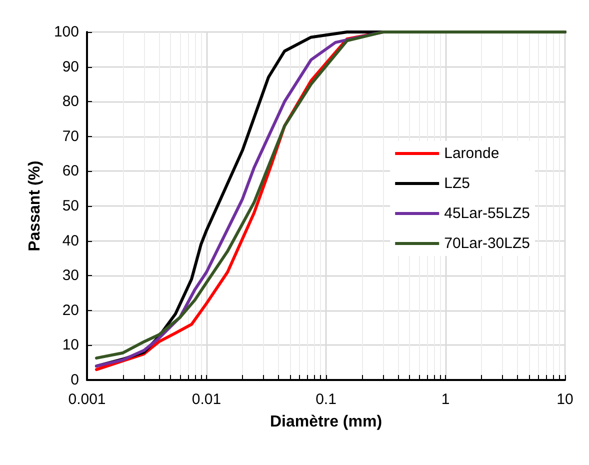  Describe the element at coordinates (66, 32) in the screenshot. I see `y-tick-label: 100` at that location.